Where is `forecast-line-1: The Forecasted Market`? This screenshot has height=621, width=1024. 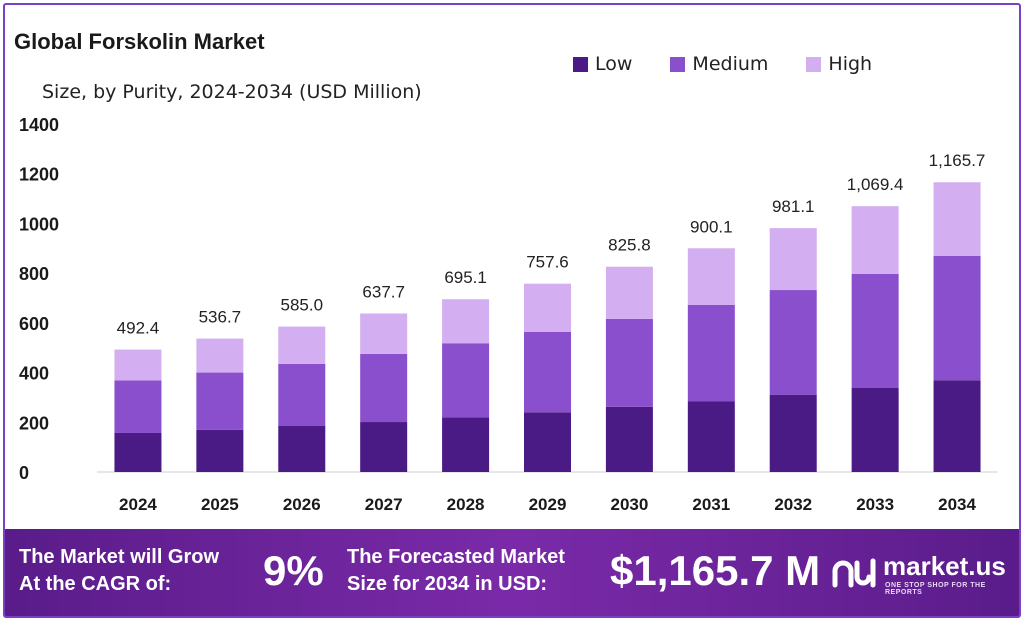 forecast-line-1: The Forecasted Market is located at coordinates (456, 557).